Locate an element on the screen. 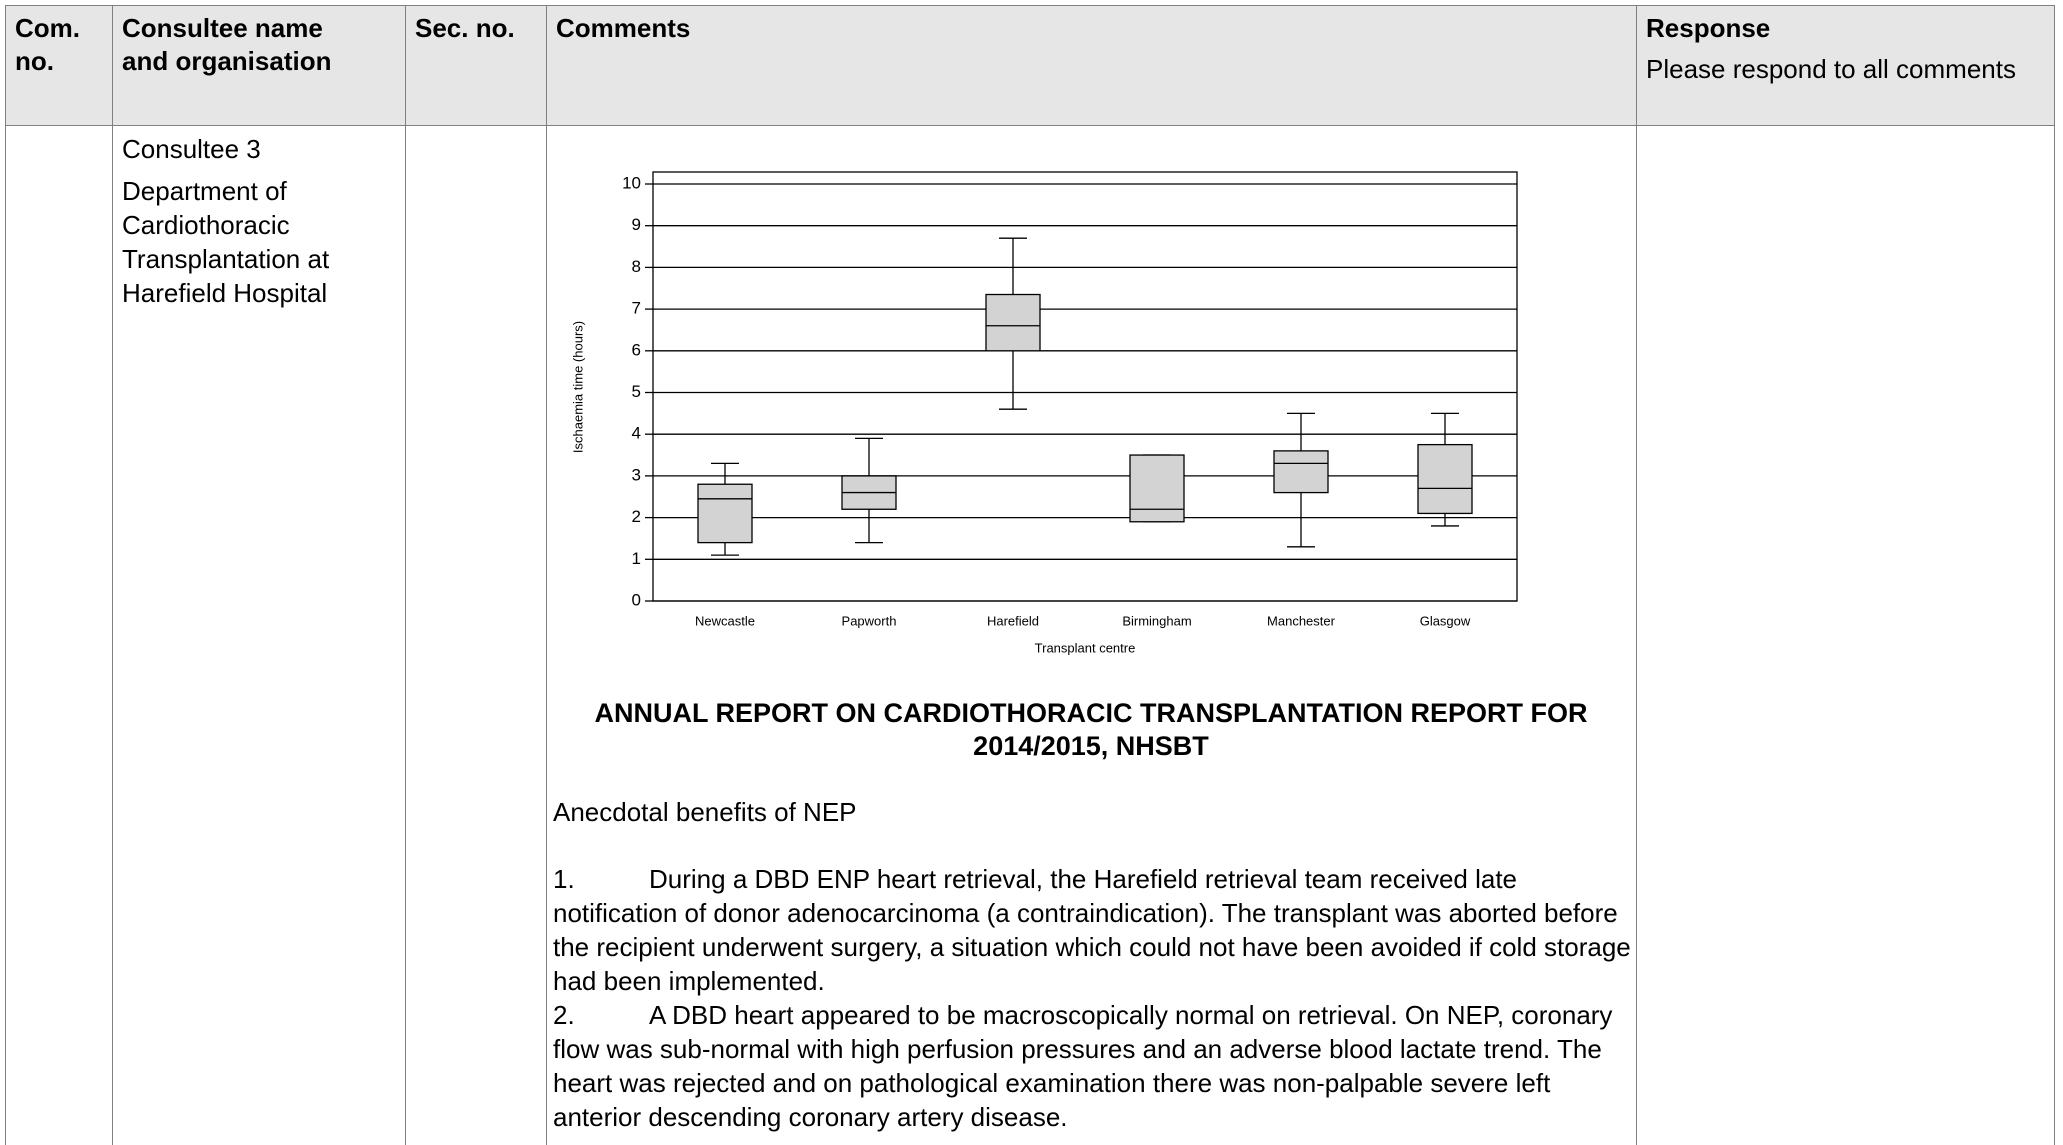  header-text: Consultee name and organisation is located at coordinates (227, 44).